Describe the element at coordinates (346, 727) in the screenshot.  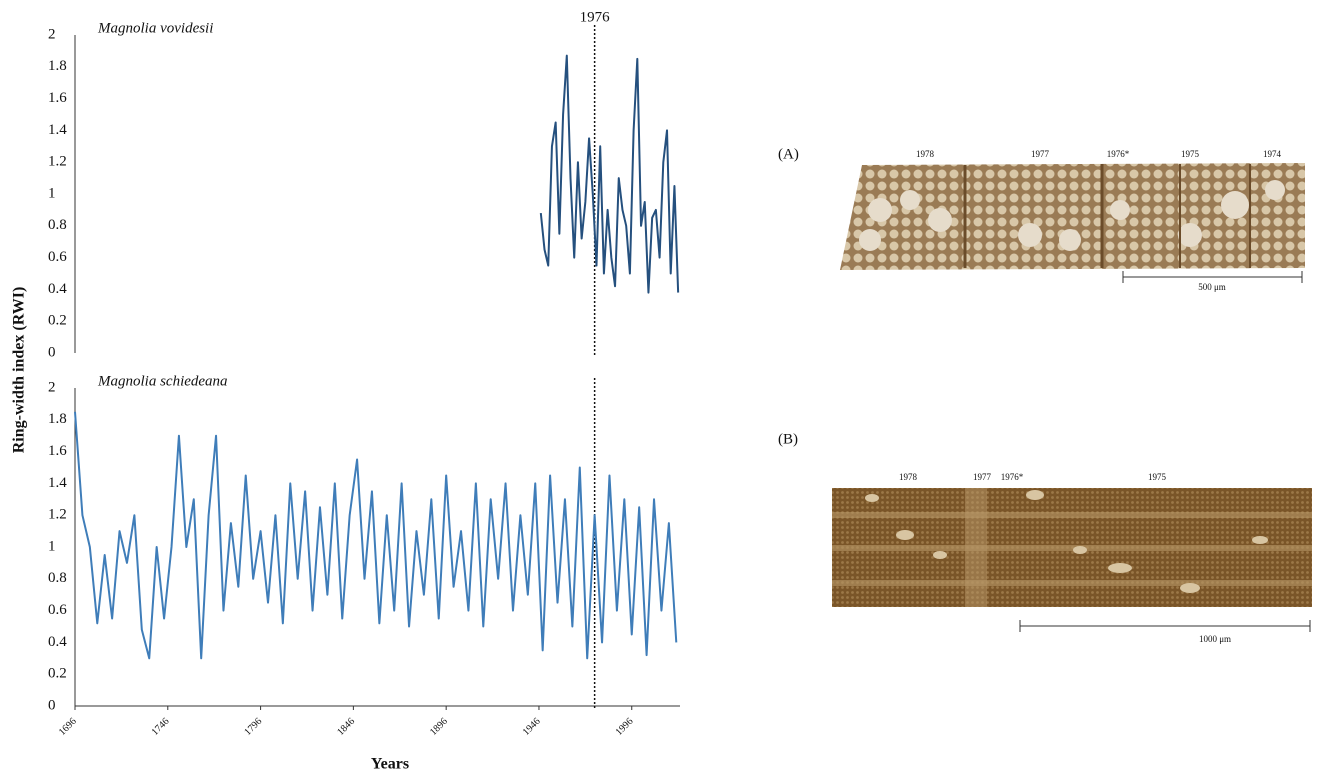
I see `x-tick-label: 1846` at that location.